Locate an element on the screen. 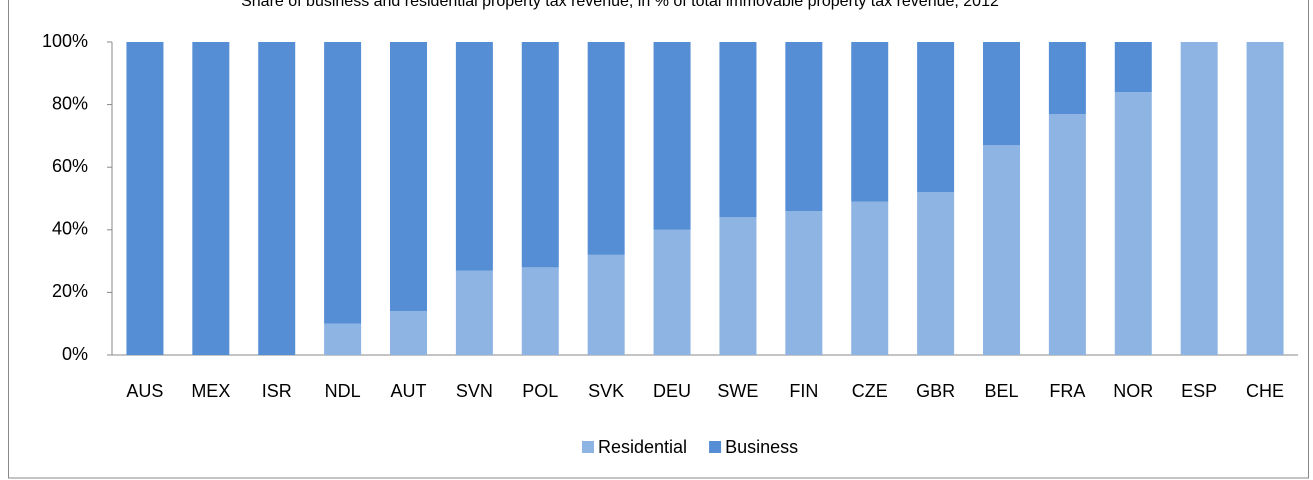 The image size is (1313, 480). x-tick-label: BEL is located at coordinates (1001, 391).